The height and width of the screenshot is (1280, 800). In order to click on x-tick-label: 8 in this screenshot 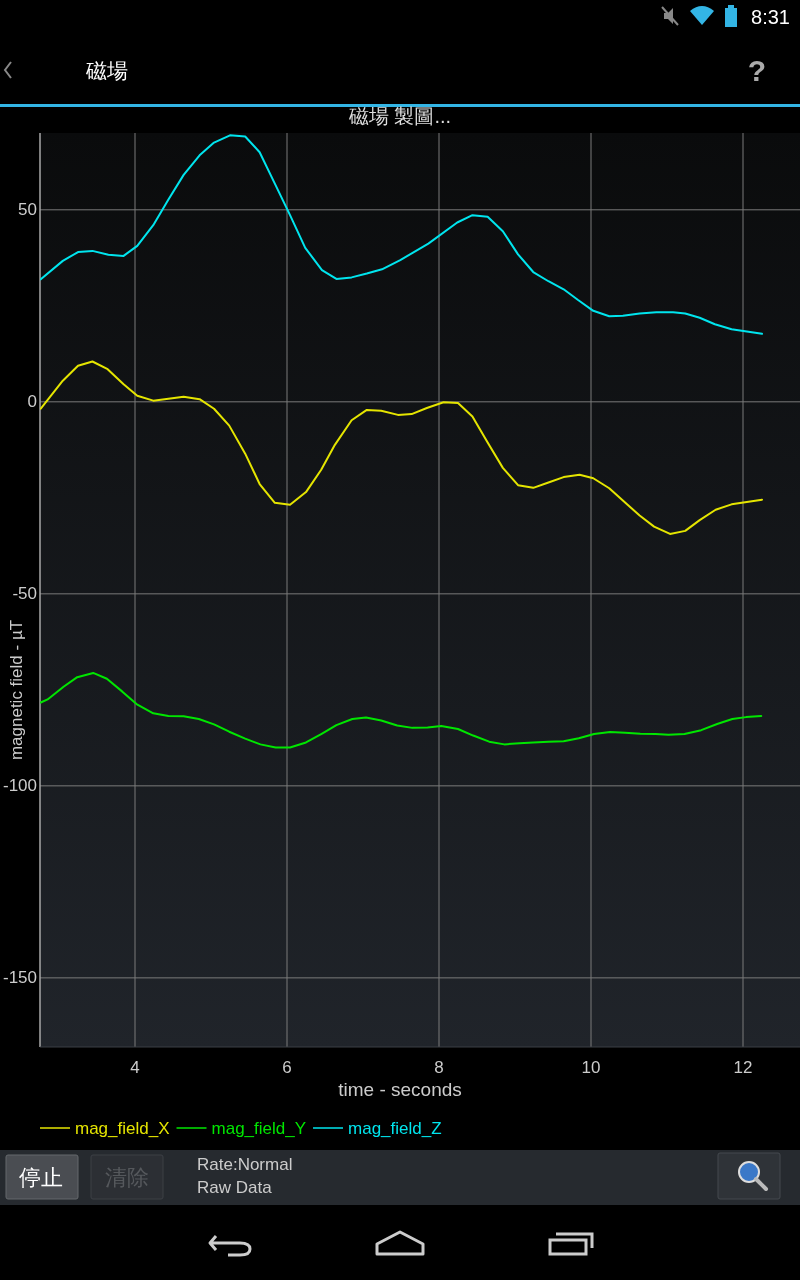, I will do `click(439, 1067)`.